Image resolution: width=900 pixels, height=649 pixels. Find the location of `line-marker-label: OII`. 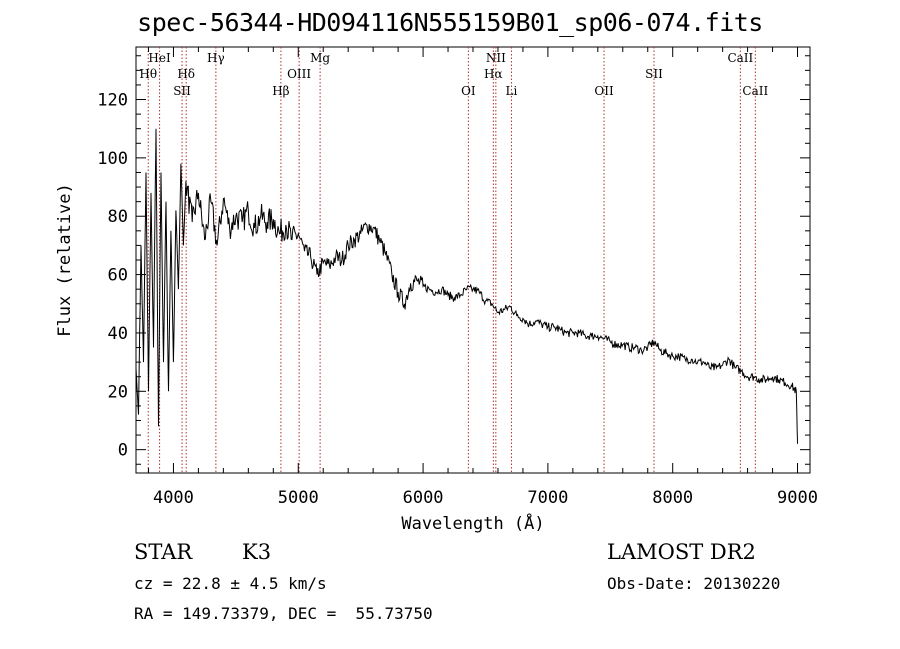

line-marker-label: OII is located at coordinates (604, 91).